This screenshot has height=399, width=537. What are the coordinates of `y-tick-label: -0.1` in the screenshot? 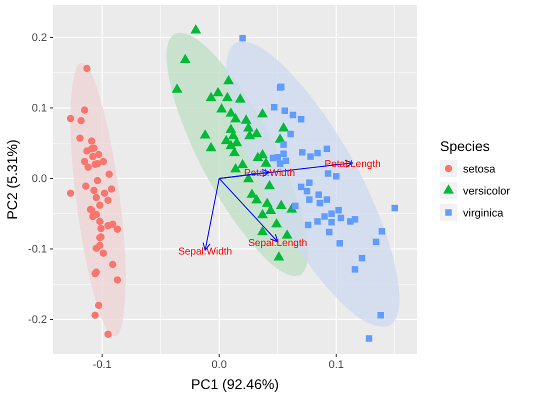 It's located at (37, 249).